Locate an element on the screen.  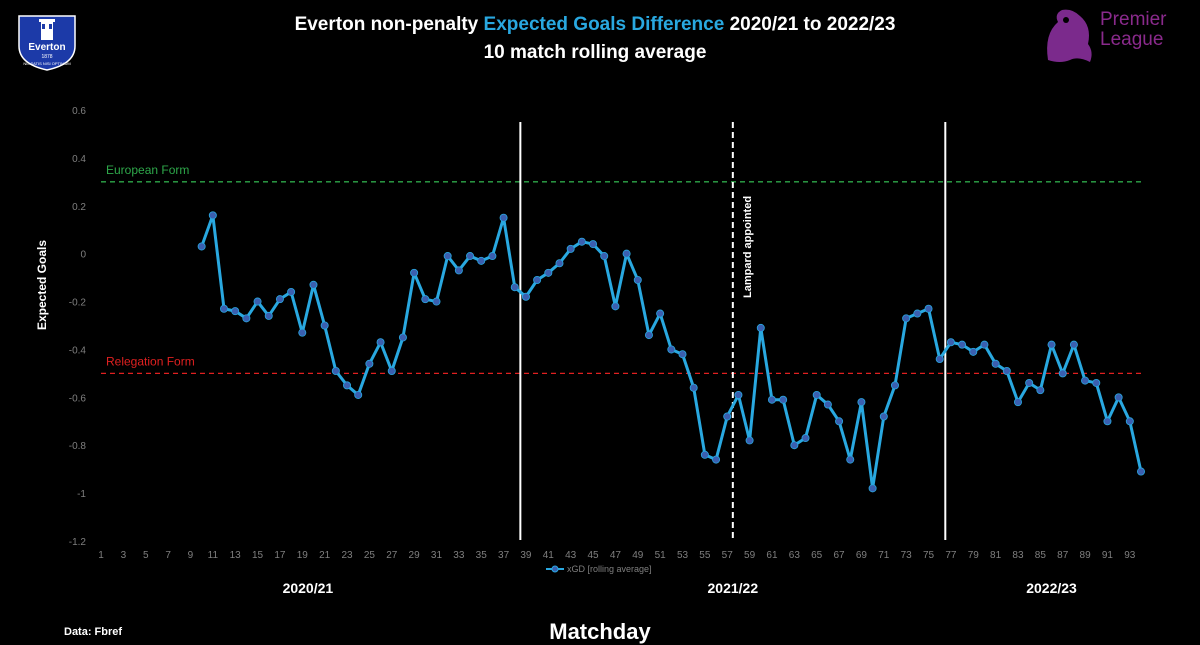
x-tick-label: 55 is located at coordinates (705, 555).